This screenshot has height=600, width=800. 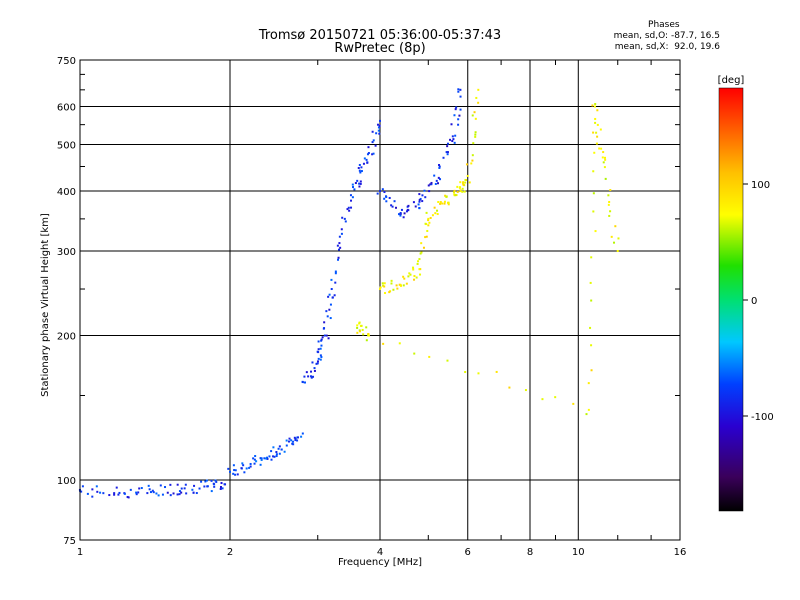 What do you see at coordinates (468, 552) in the screenshot?
I see `x-tick-label: 6` at bounding box center [468, 552].